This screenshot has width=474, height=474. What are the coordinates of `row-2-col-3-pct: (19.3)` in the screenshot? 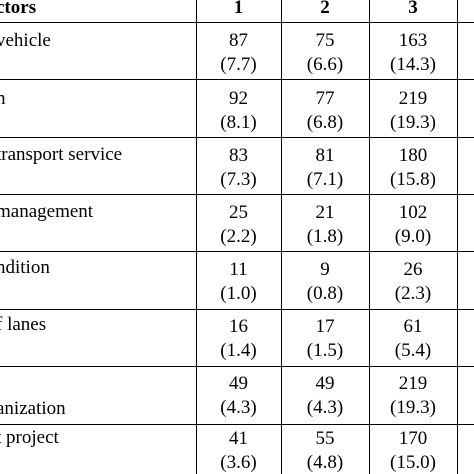 It's located at (413, 122).